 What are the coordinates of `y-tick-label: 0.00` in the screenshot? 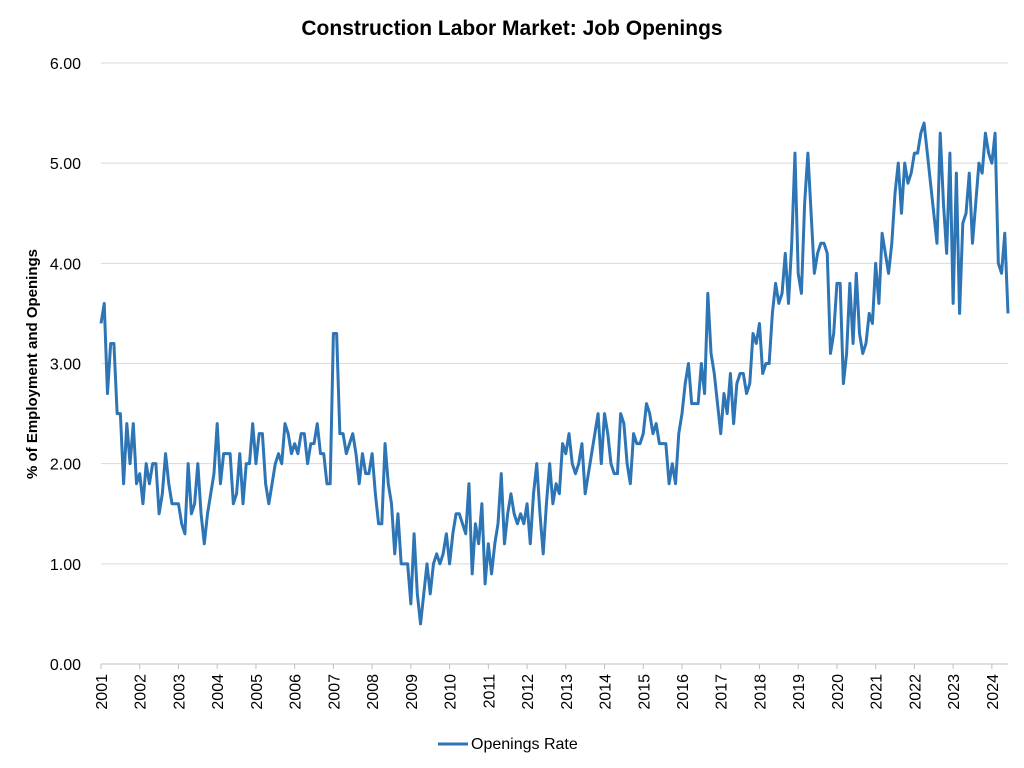 It's located at (65, 665).